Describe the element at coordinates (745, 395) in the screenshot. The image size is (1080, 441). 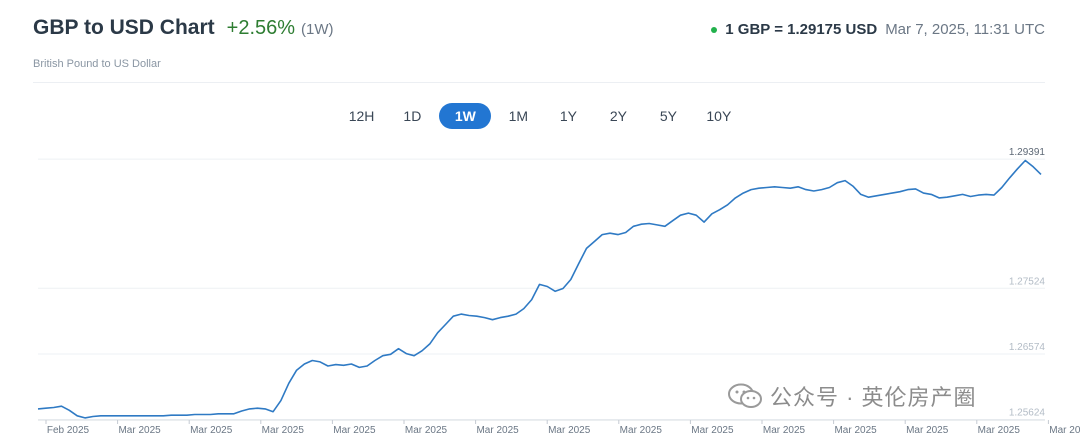
I see `wechat-icon` at that location.